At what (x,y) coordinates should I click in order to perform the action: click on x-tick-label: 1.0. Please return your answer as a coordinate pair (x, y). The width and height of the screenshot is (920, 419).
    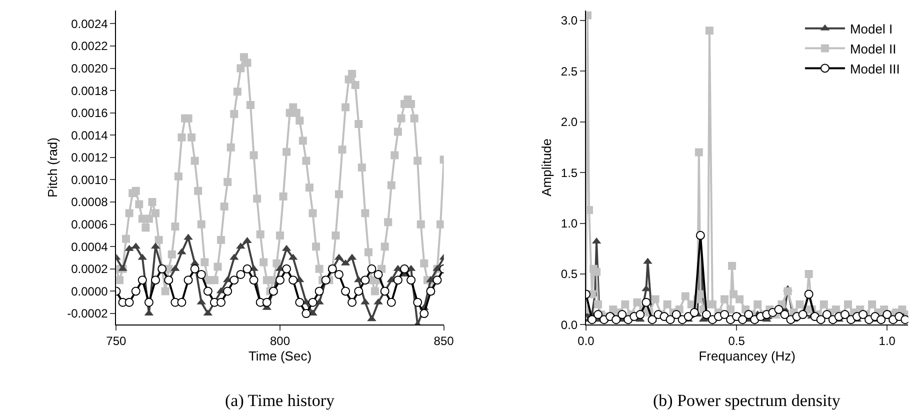
    Looking at the image, I should click on (887, 341).